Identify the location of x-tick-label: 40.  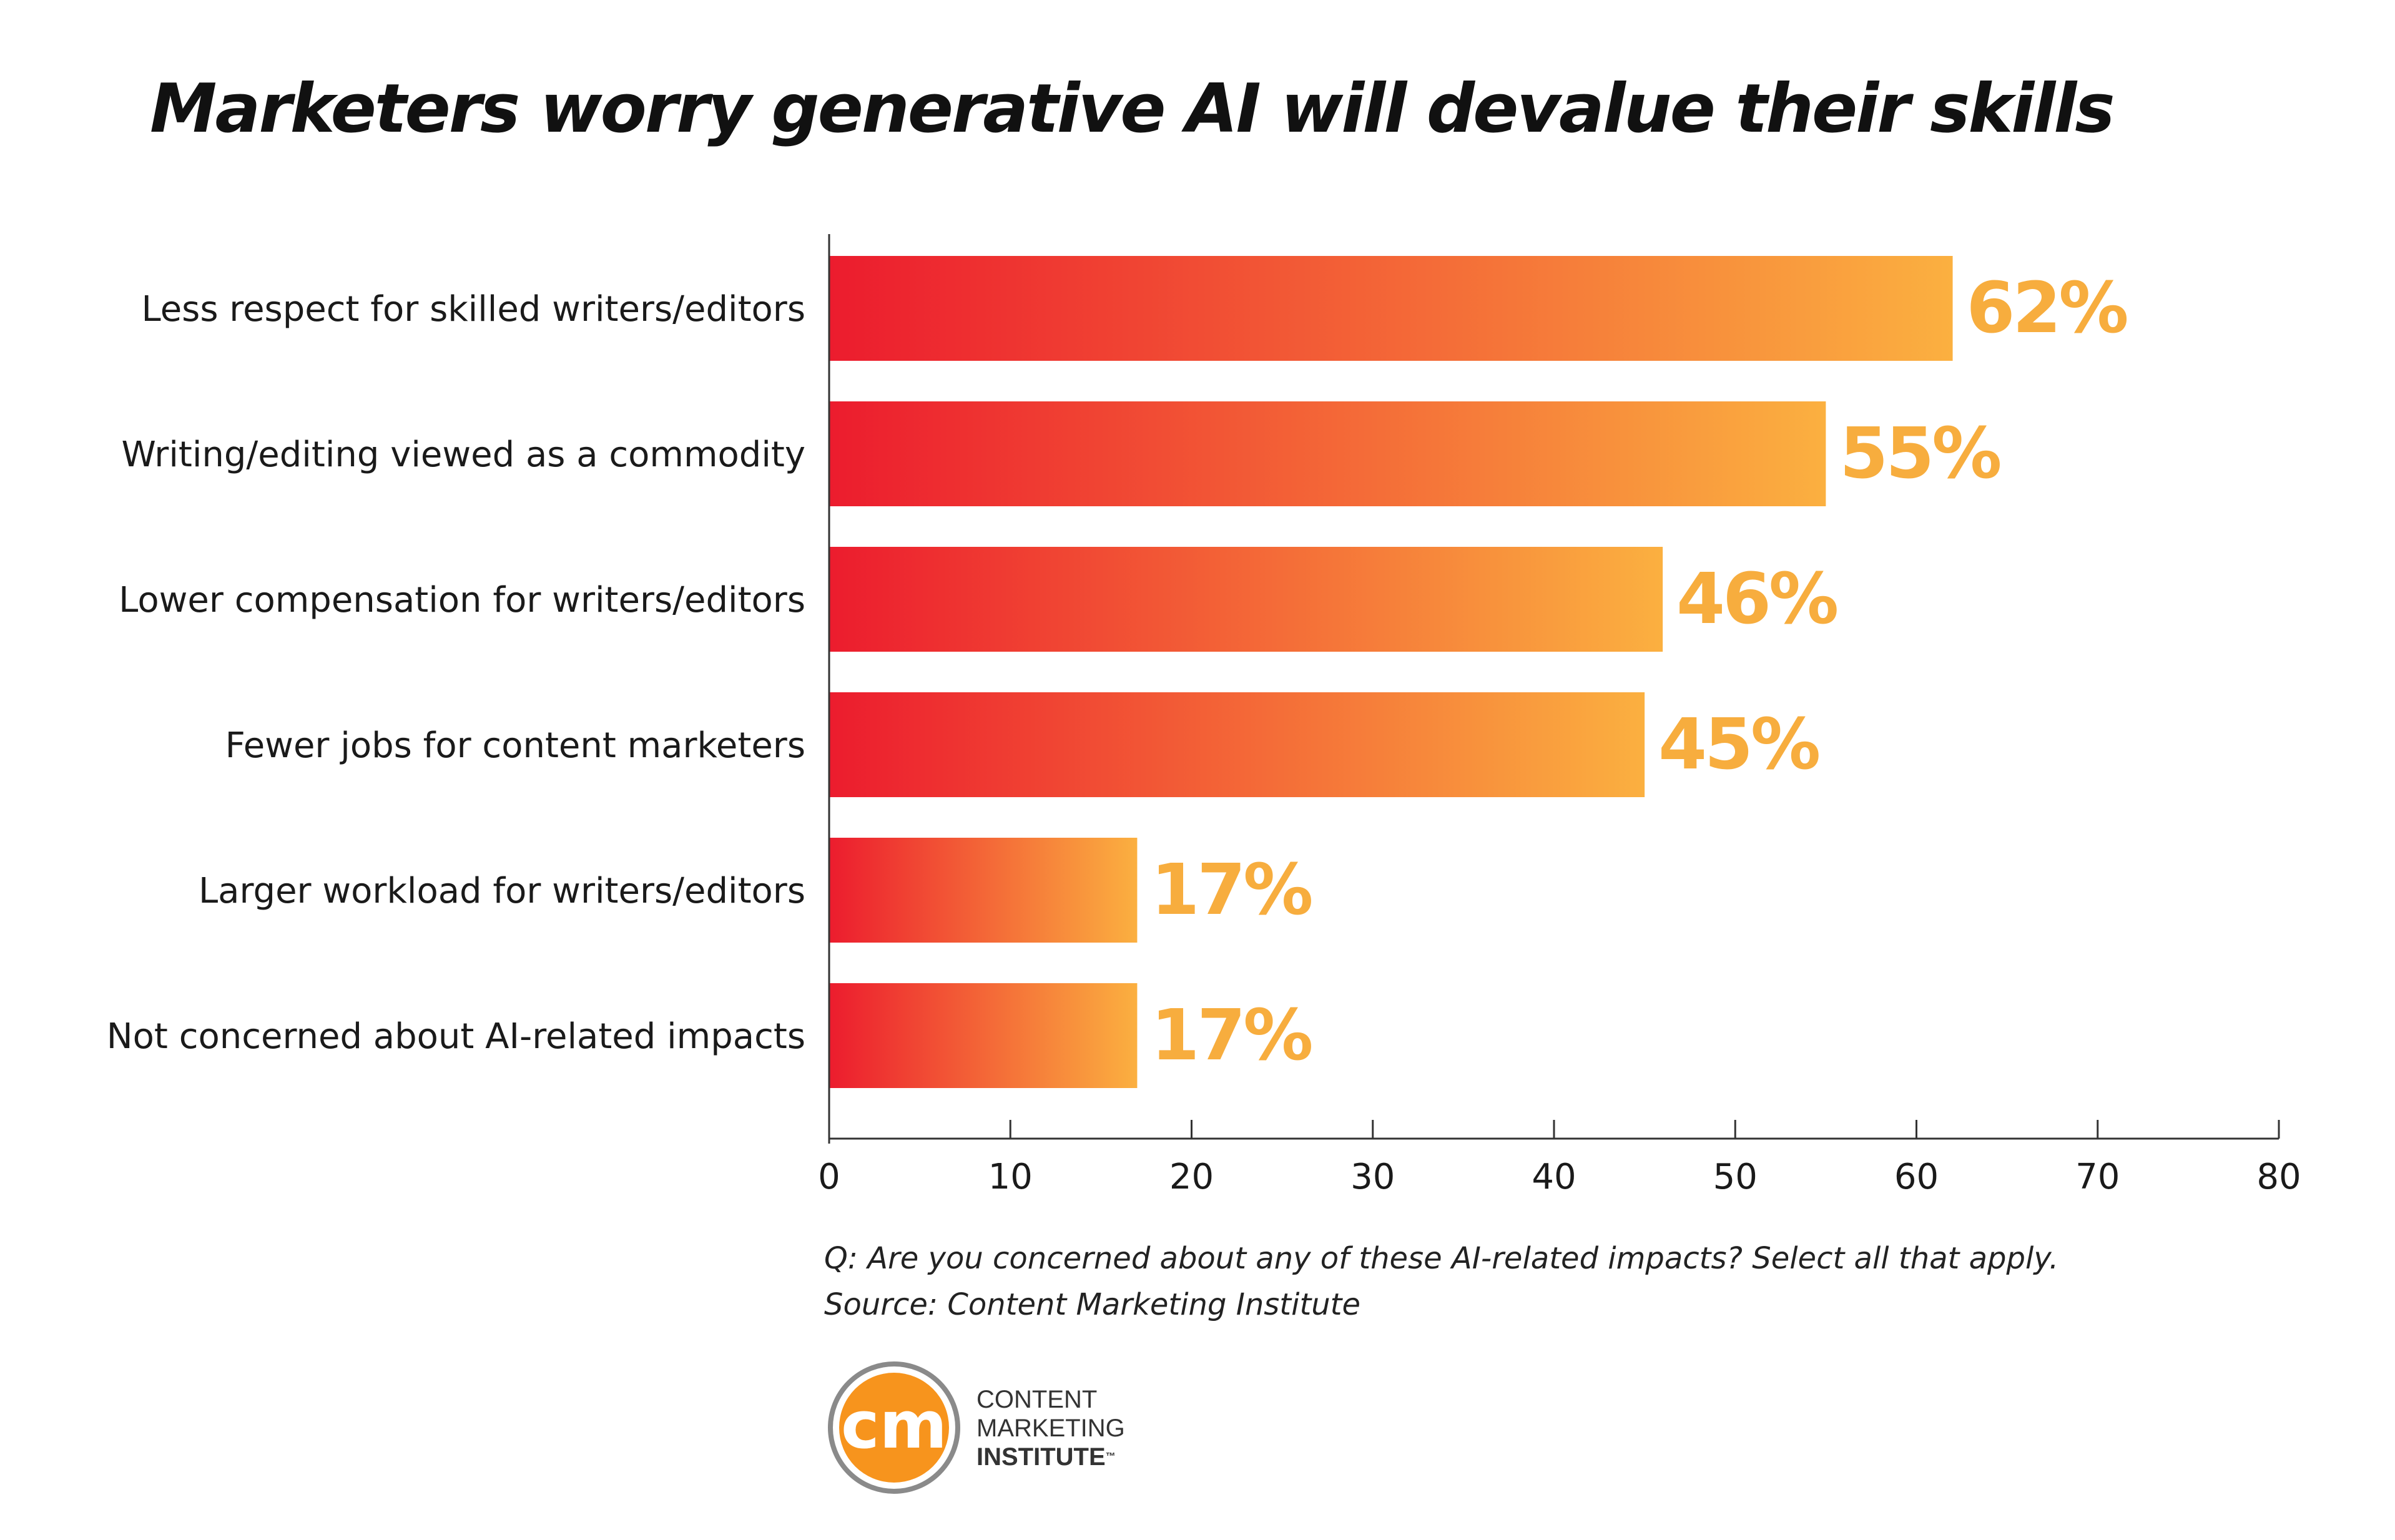
(1554, 1177).